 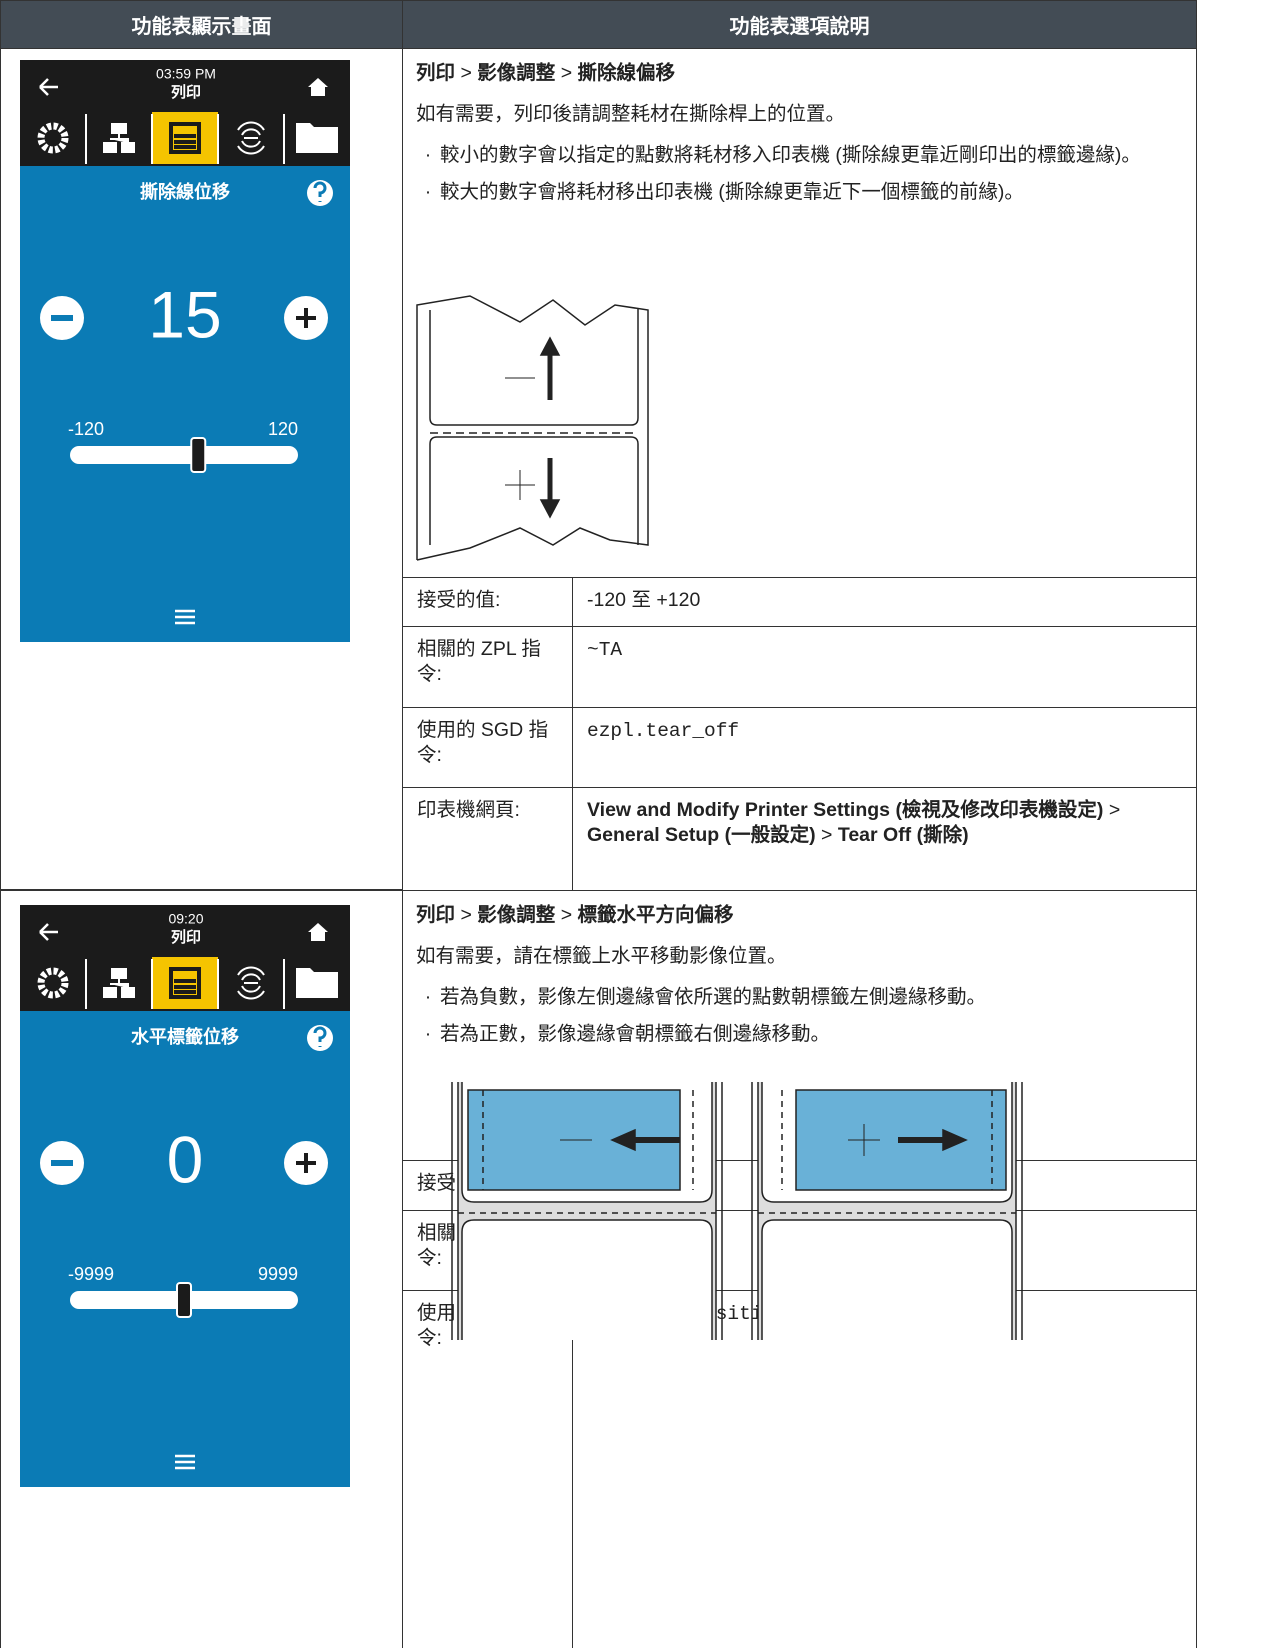 I want to click on setting-value: 15, so click(x=184, y=314).